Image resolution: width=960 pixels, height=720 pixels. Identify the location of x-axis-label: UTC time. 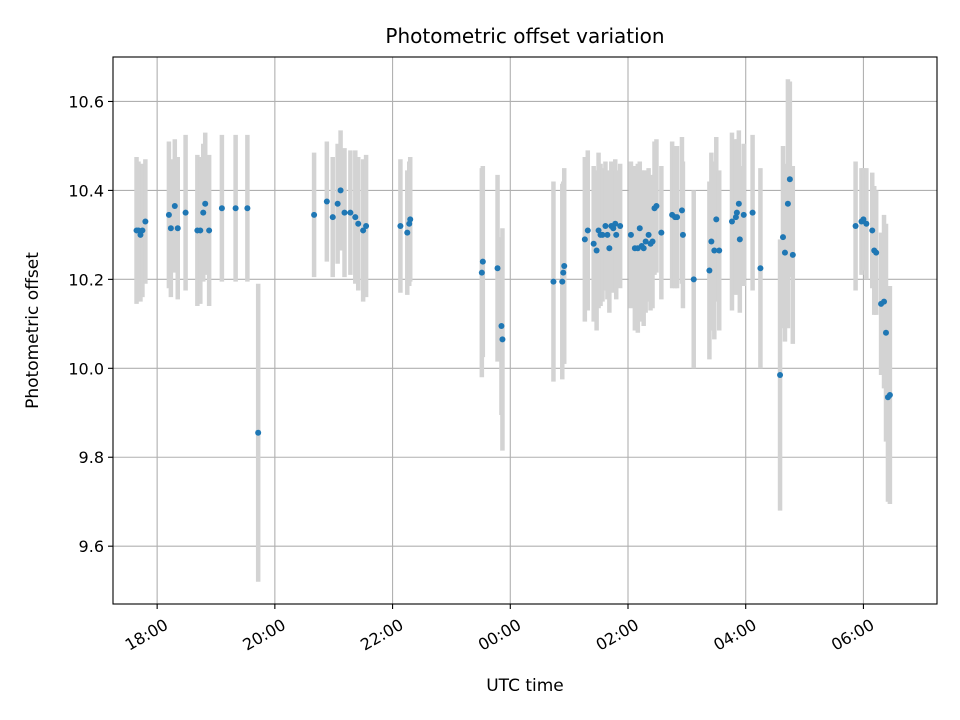
(525, 686).